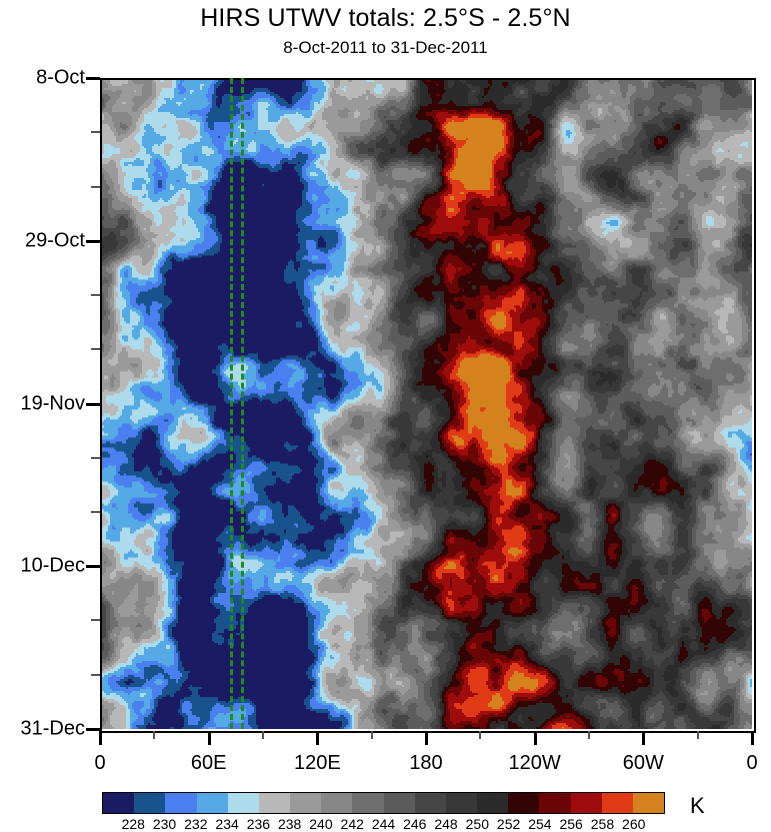 The image size is (771, 832). Describe the element at coordinates (227, 824) in the screenshot. I see `colorbar-tick-234: 234` at that location.